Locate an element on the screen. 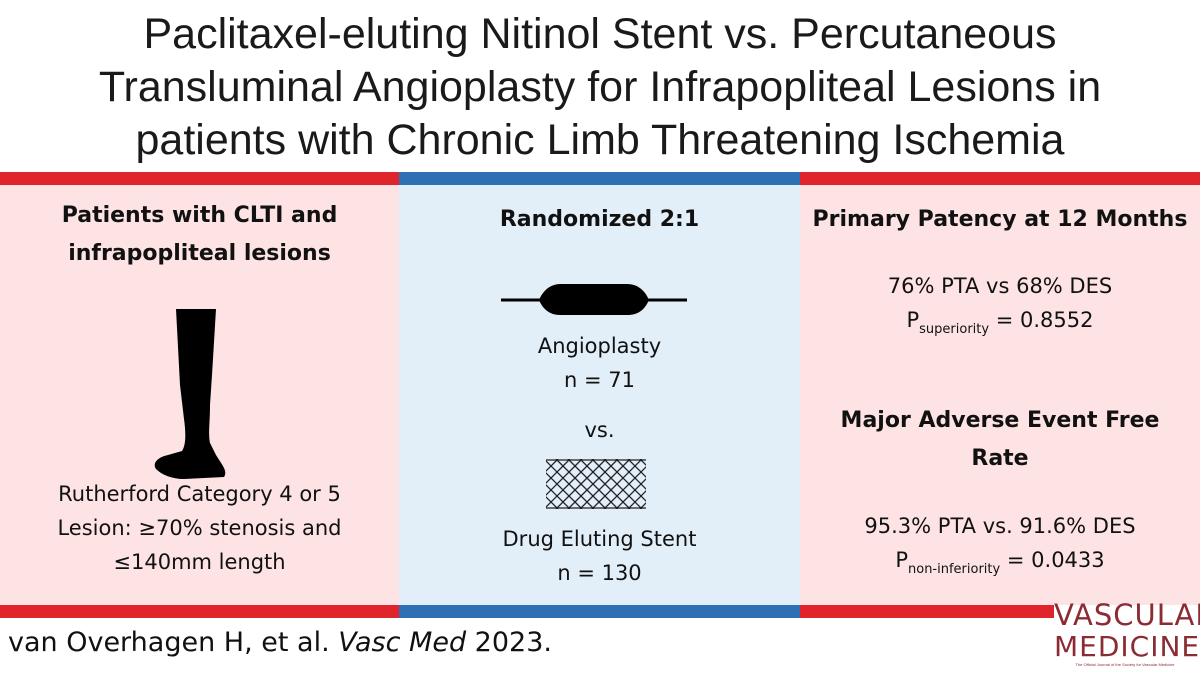 The image size is (1200, 674). stent-n: n = 130 is located at coordinates (599, 573).